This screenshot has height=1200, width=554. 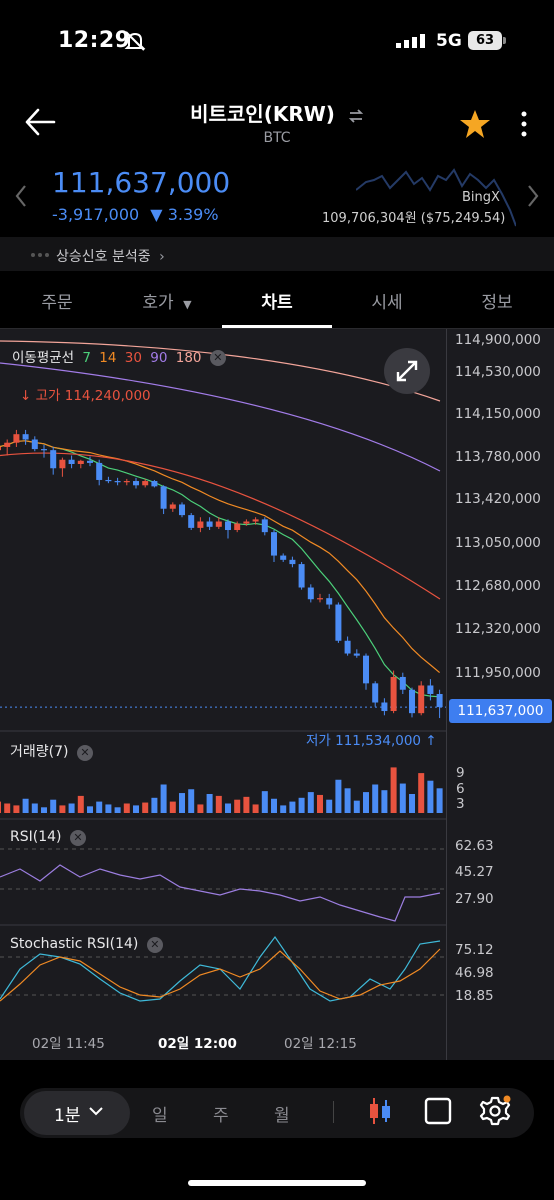 What do you see at coordinates (495, 1111) in the screenshot?
I see `settings-gear-icon` at bounding box center [495, 1111].